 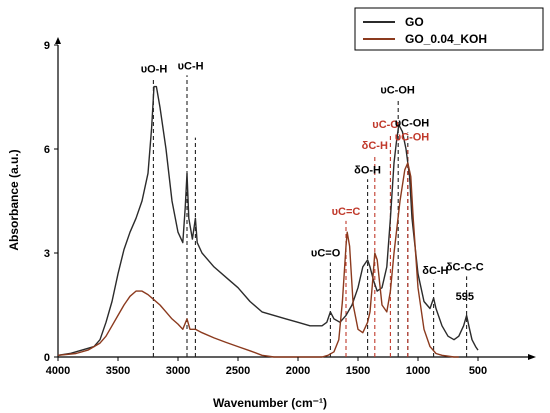 I want to click on peak-annotation: δO-H, so click(x=367, y=170).